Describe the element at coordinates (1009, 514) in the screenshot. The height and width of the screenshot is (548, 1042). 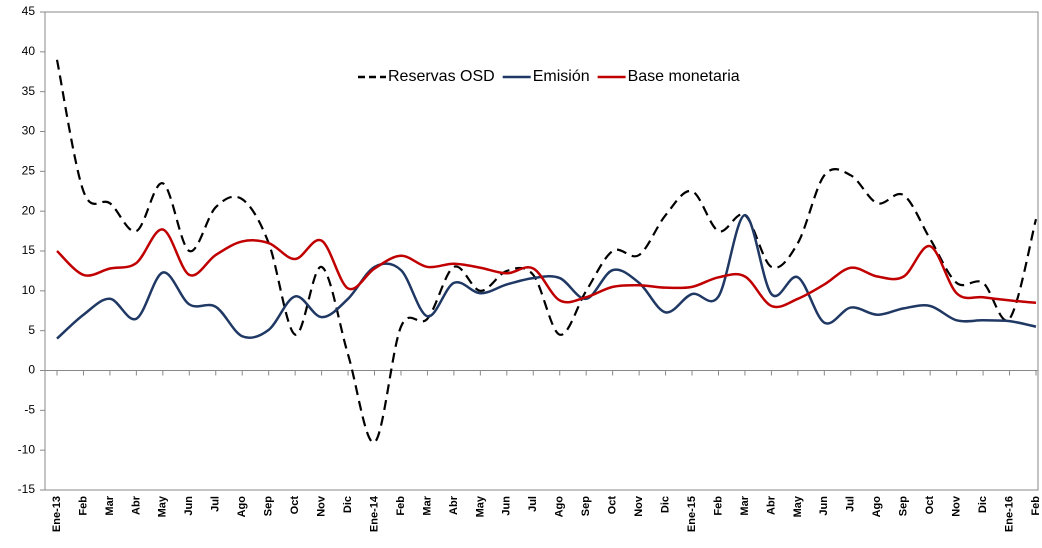
I see `x-tick-label: Ene-16` at that location.